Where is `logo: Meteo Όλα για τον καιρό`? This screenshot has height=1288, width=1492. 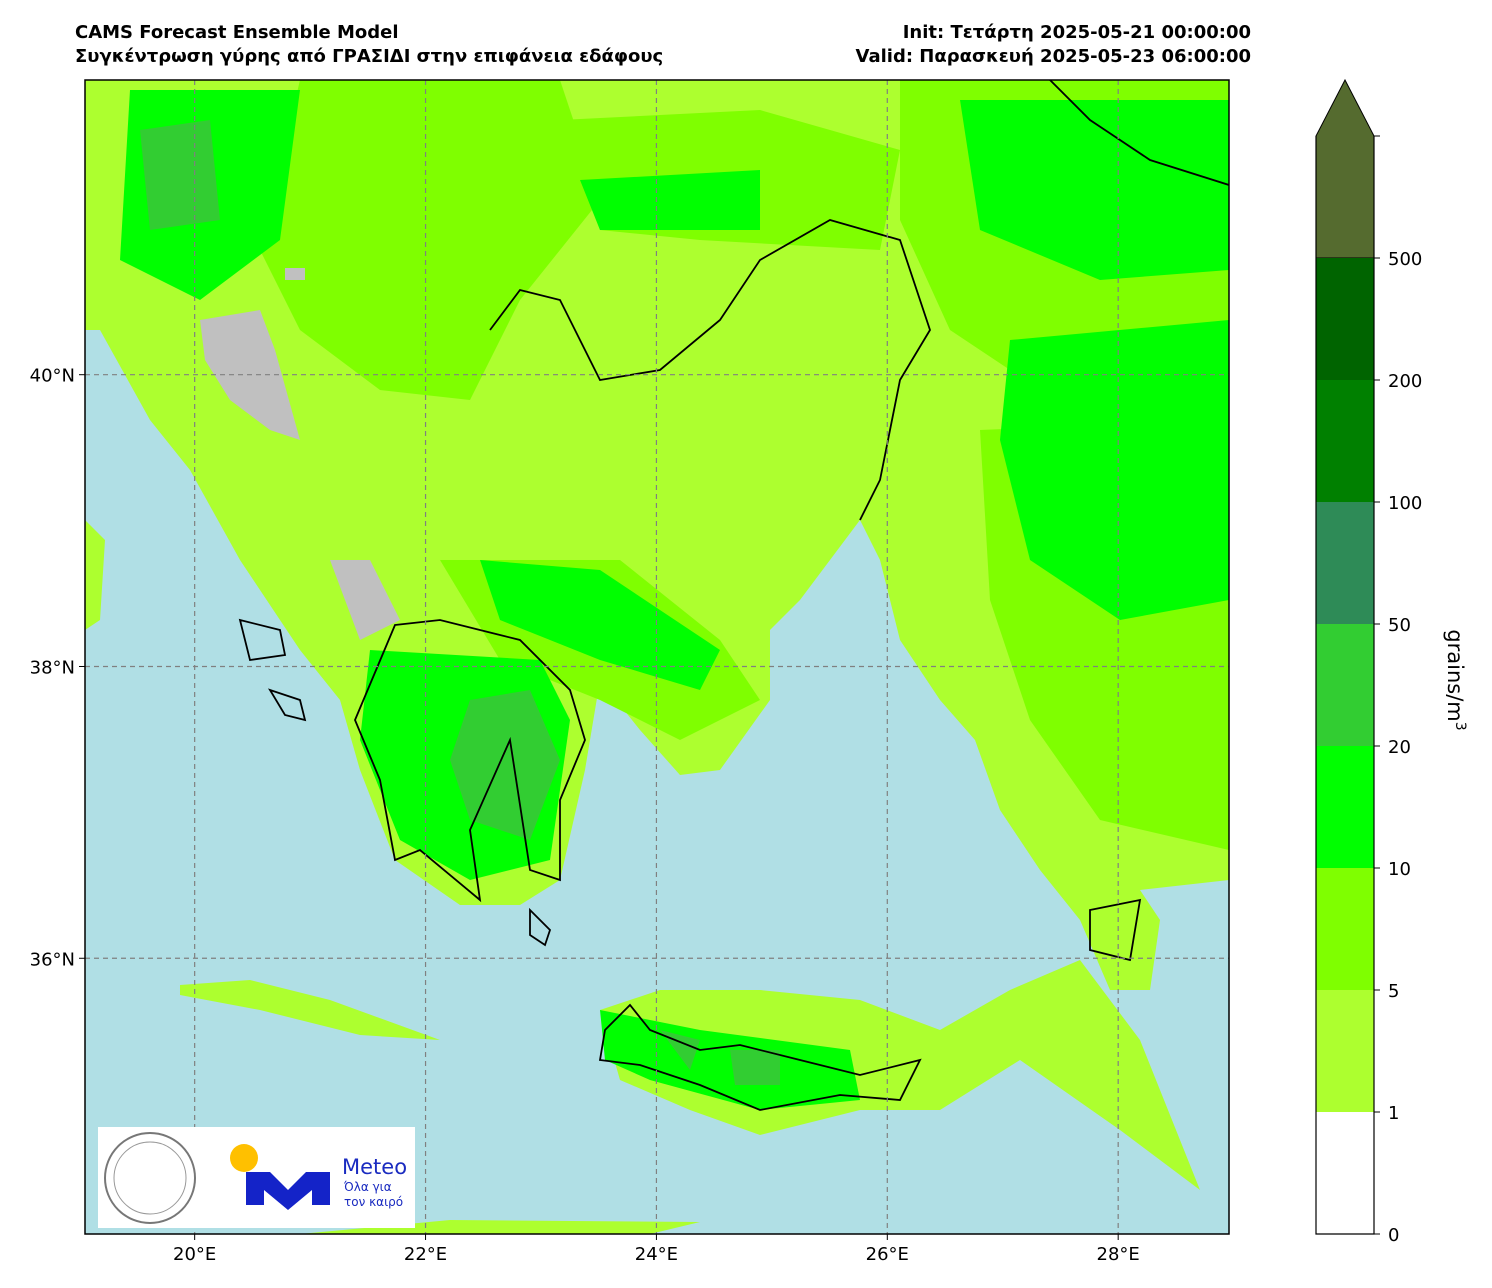
logo: Meteo Όλα για τον καιρό is located at coordinates (256, 1177).